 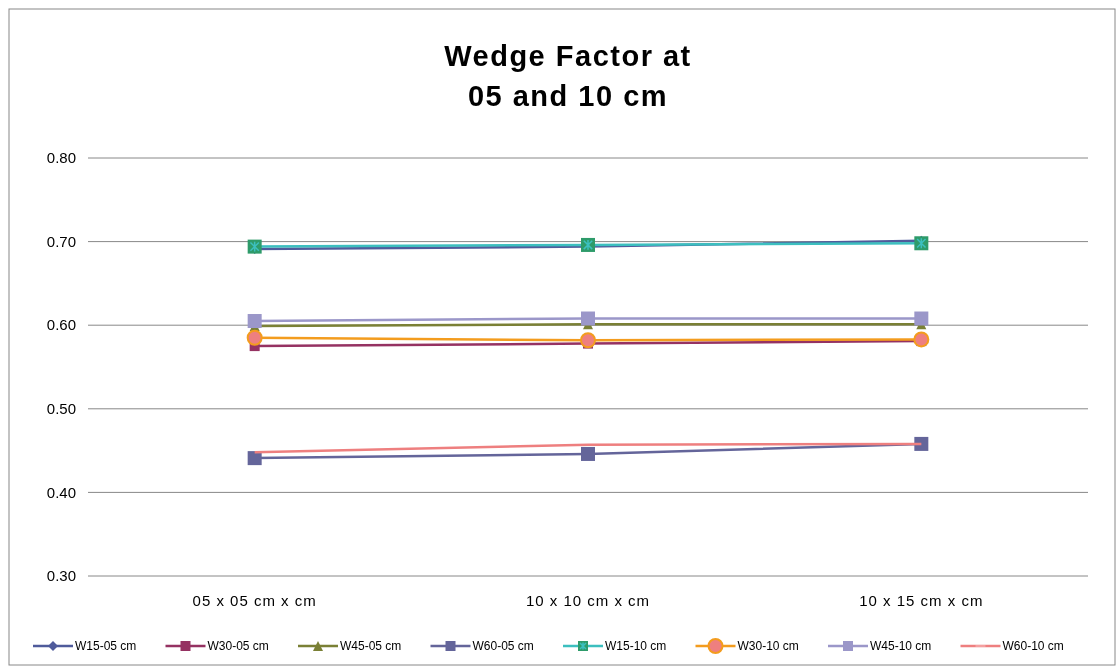 I want to click on legend-label: W30-10 cm, so click(x=768, y=646).